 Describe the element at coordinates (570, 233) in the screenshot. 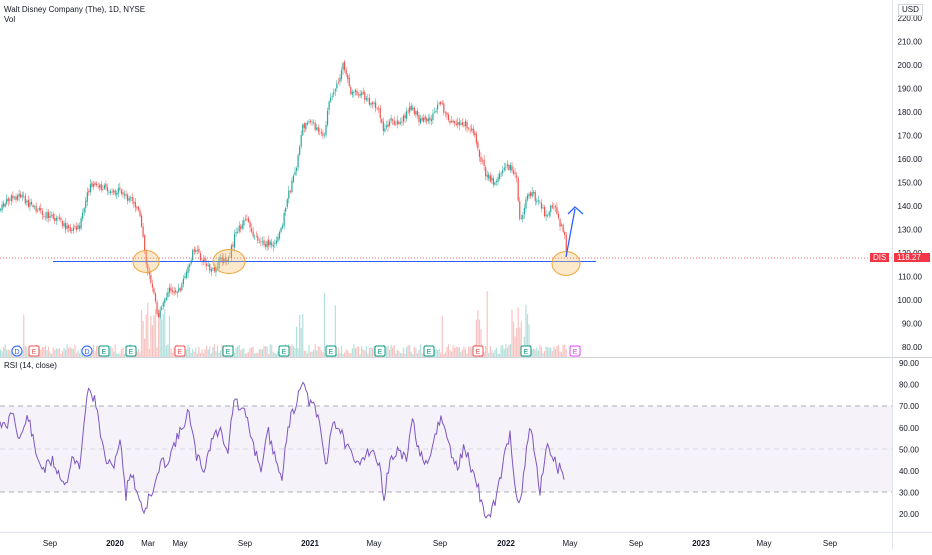

I see `projection-arrow-shaft` at that location.